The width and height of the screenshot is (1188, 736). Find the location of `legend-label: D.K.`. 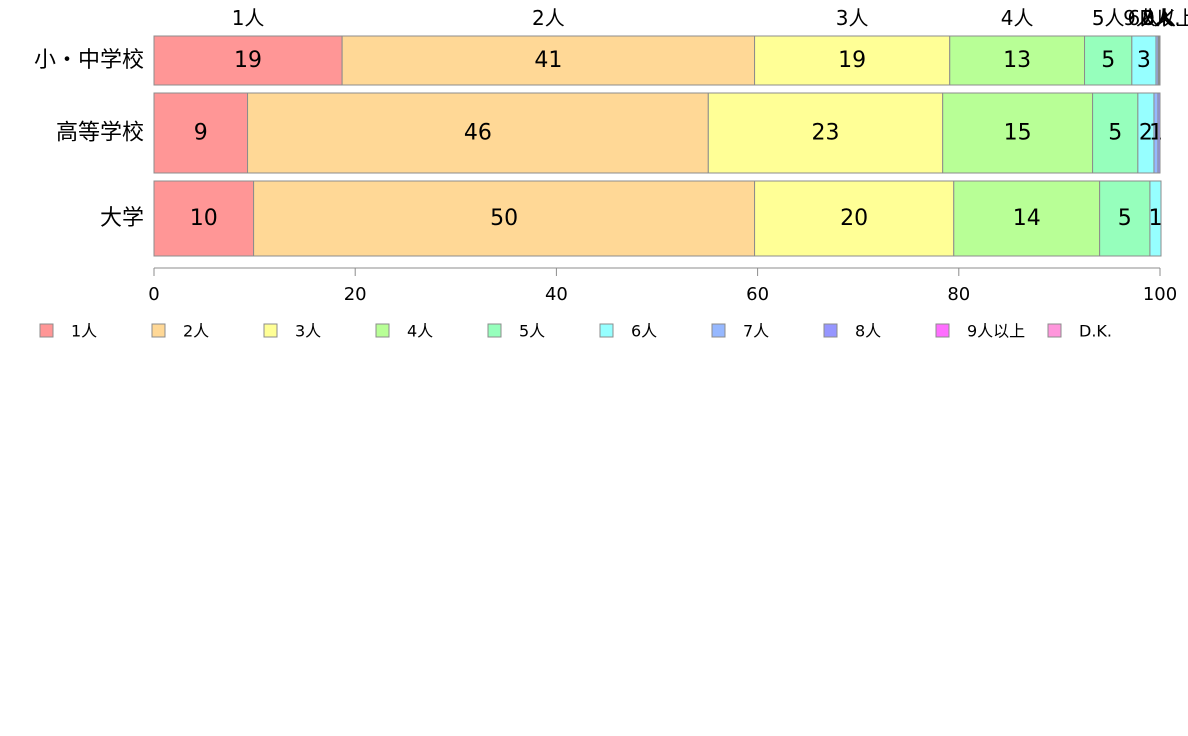

legend-label: D.K. is located at coordinates (1095, 331).